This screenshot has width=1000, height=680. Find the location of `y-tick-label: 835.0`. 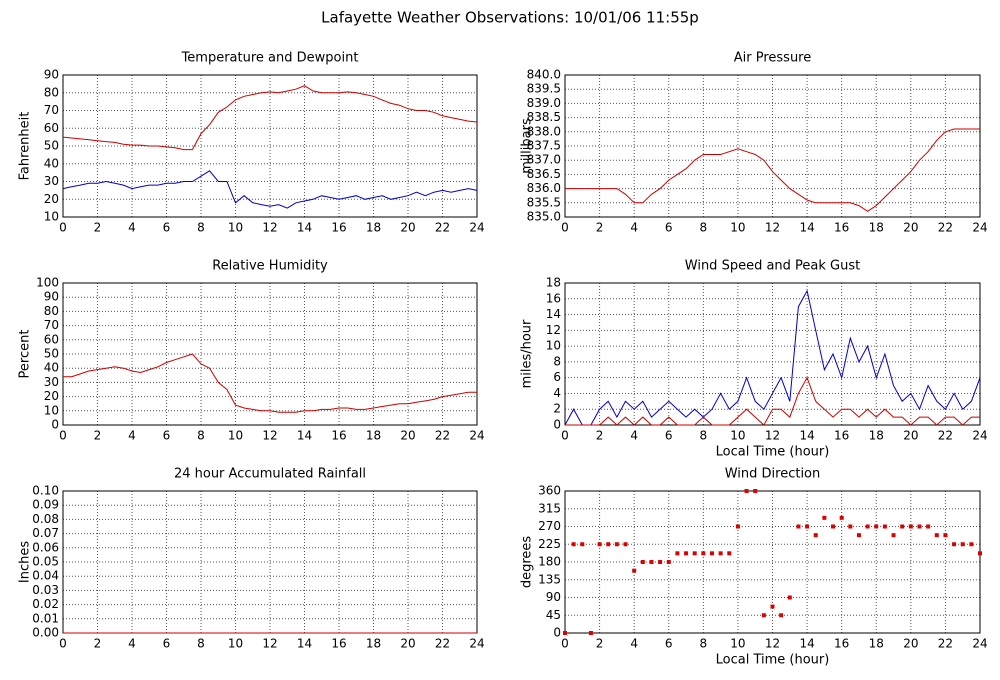

y-tick-label: 835.0 is located at coordinates (544, 217).